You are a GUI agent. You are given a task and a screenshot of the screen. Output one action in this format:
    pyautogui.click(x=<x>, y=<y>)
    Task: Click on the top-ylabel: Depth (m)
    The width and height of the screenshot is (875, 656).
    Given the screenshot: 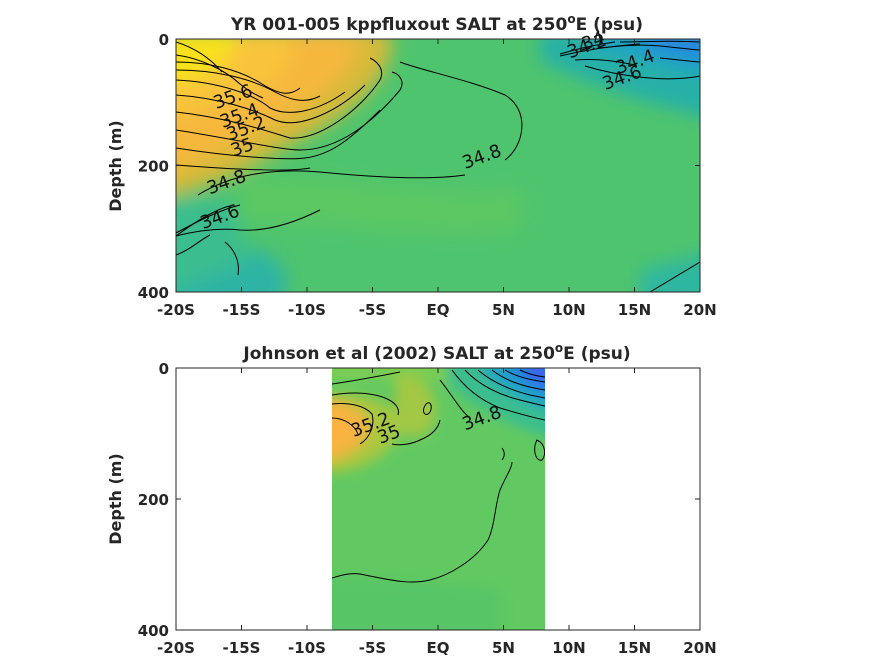 What is the action you would take?
    pyautogui.click(x=115, y=166)
    